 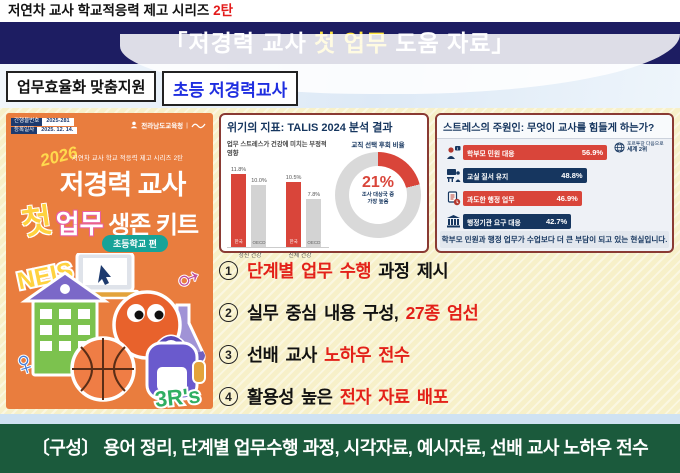 What do you see at coordinates (198, 125) in the screenshot?
I see `signature-mark-icon` at bounding box center [198, 125].